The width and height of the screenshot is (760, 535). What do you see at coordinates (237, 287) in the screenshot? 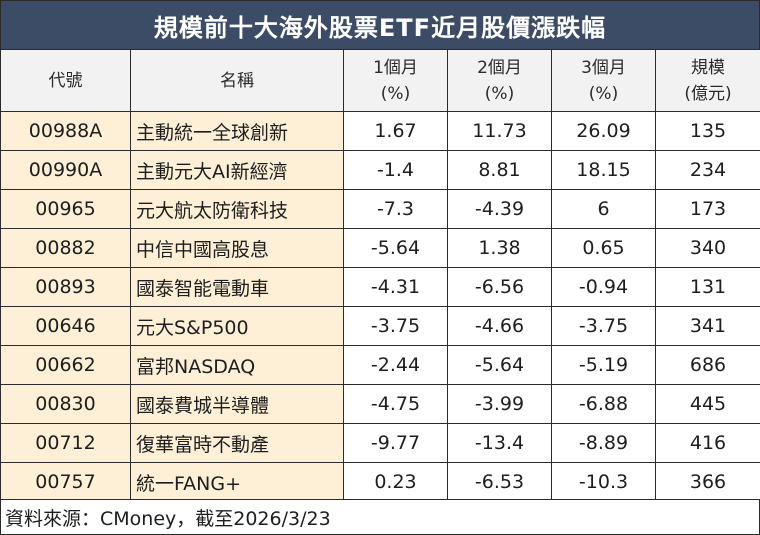
I see `etf-name: 國泰智能電動車` at bounding box center [237, 287].